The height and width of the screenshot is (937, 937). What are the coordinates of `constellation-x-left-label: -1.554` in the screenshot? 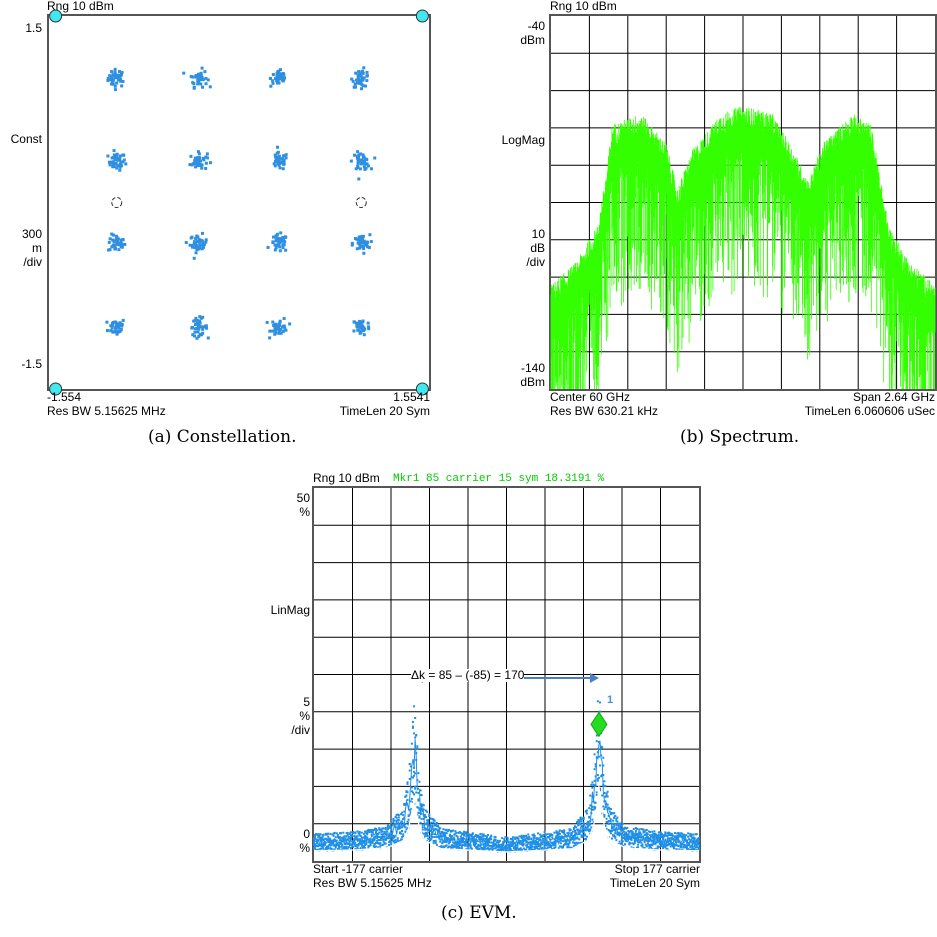 It's located at (64, 397).